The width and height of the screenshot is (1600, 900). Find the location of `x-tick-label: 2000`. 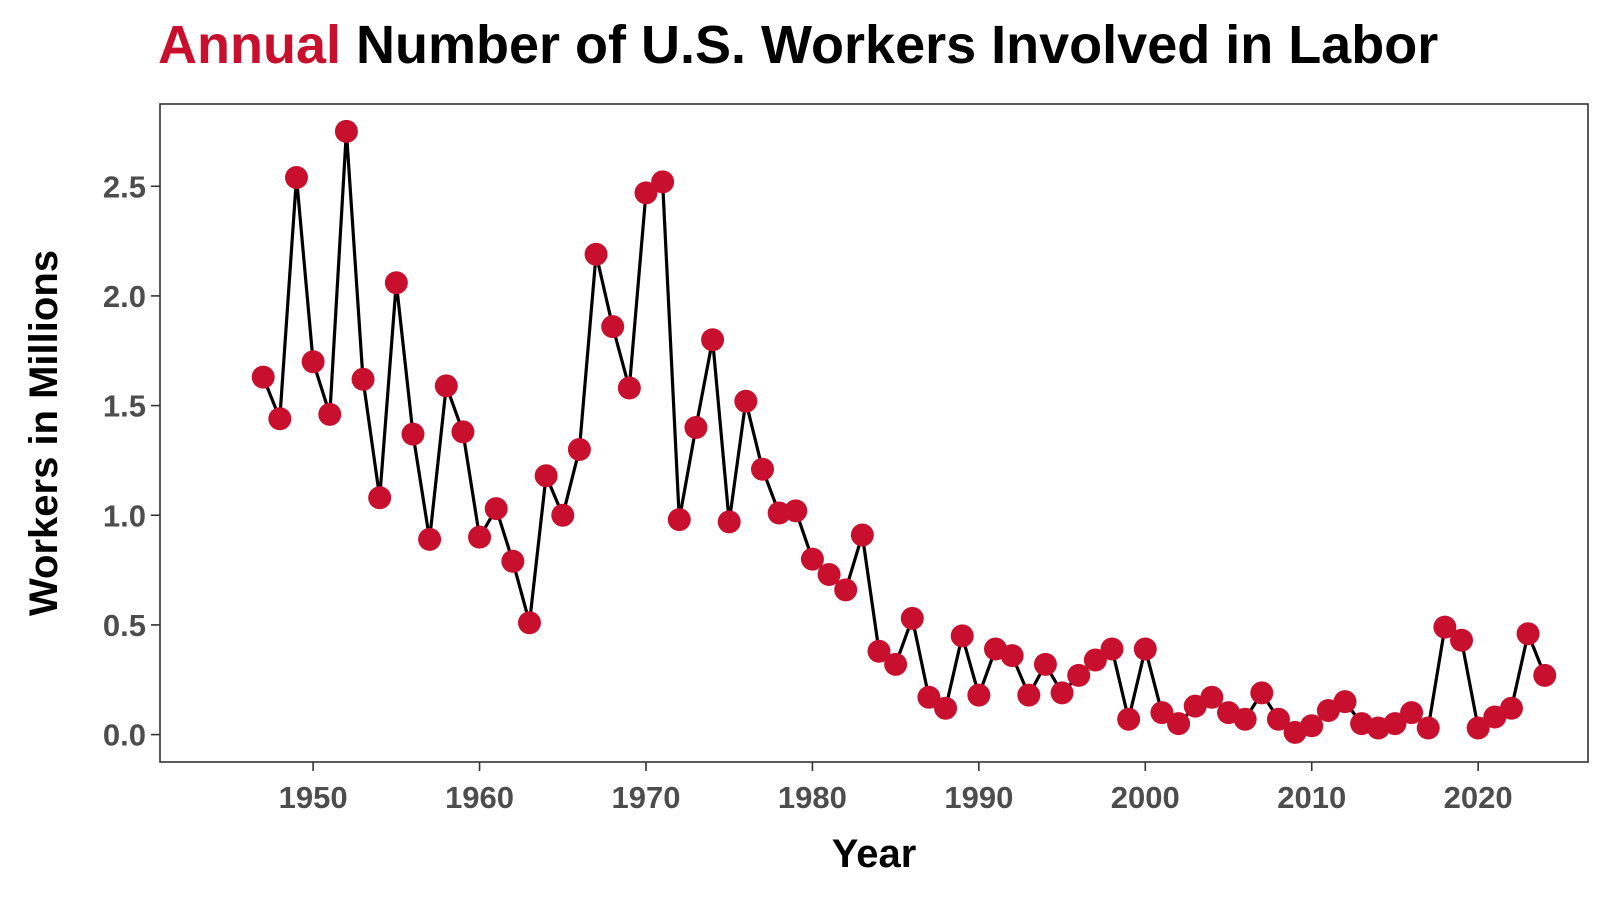

x-tick-label: 2000 is located at coordinates (1145, 797).